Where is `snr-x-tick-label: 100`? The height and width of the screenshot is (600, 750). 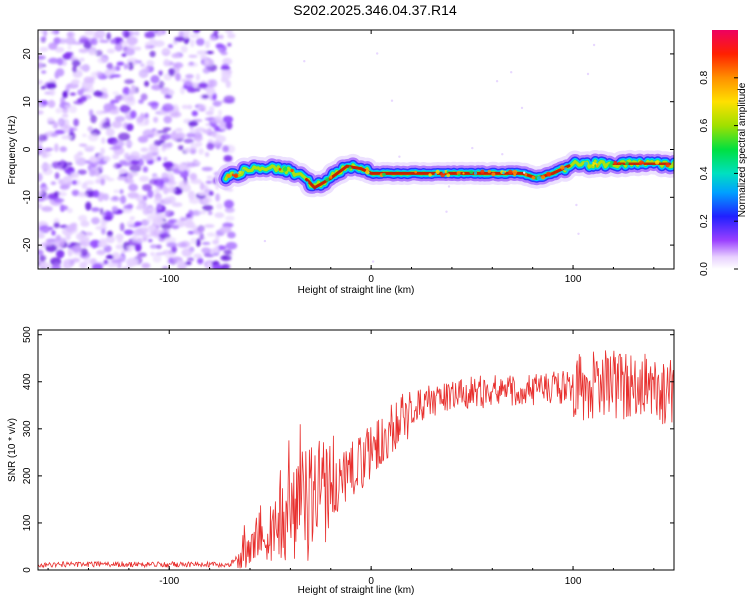 snr-x-tick-label: 100 is located at coordinates (573, 581).